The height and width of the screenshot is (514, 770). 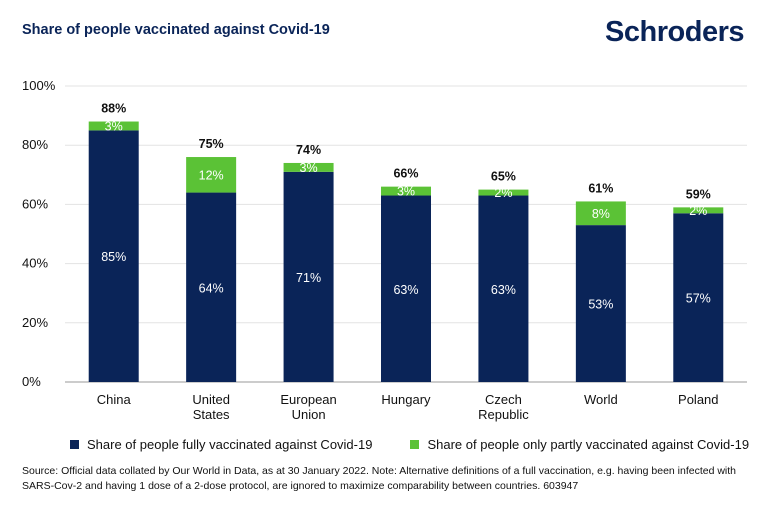 I want to click on data-label-partly: 8%, so click(x=601, y=214).